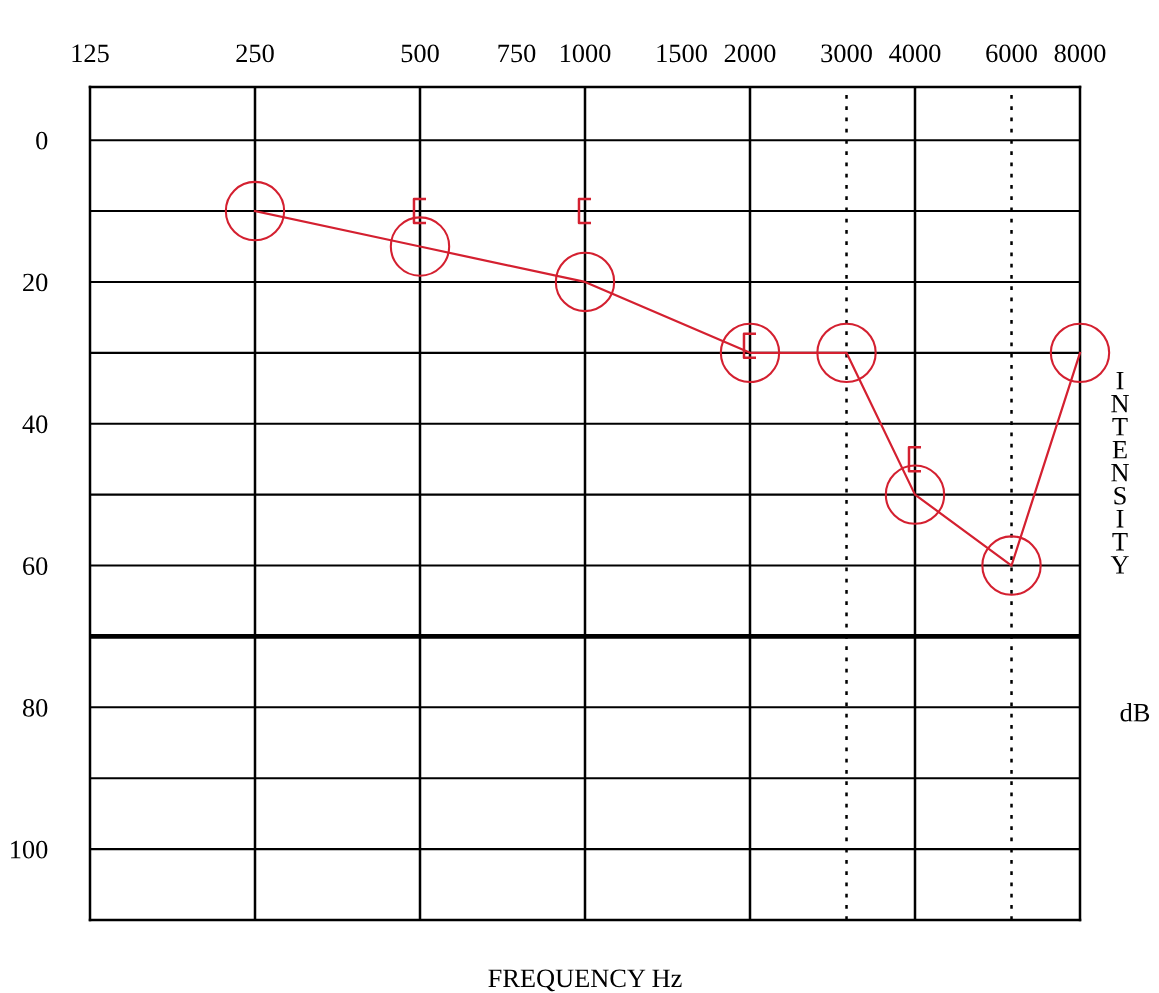 The width and height of the screenshot is (1159, 993). I want to click on x-tick-label: 8000, so click(1080, 53).